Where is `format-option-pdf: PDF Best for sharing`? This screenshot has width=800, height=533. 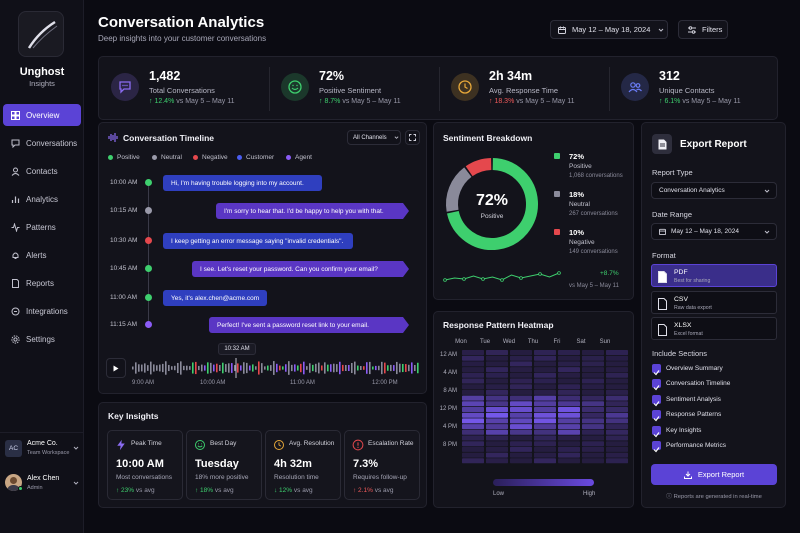 format-option-pdf: PDF Best for sharing is located at coordinates (714, 275).